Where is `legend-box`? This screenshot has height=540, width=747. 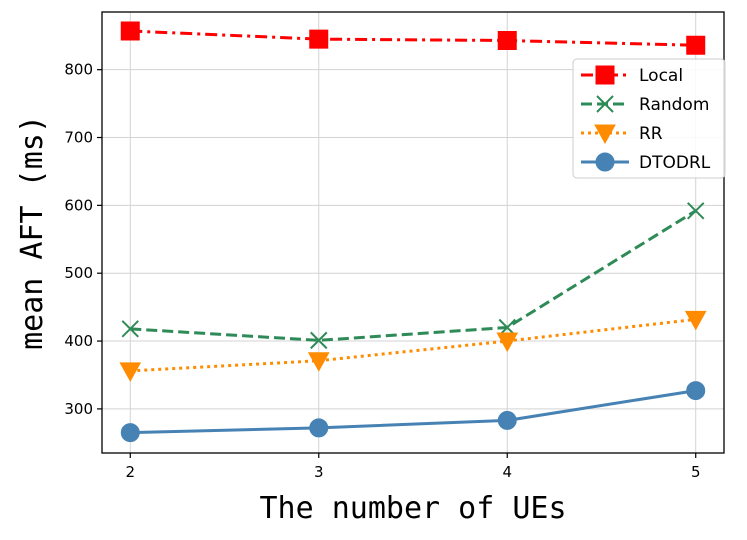 legend-box is located at coordinates (649, 118).